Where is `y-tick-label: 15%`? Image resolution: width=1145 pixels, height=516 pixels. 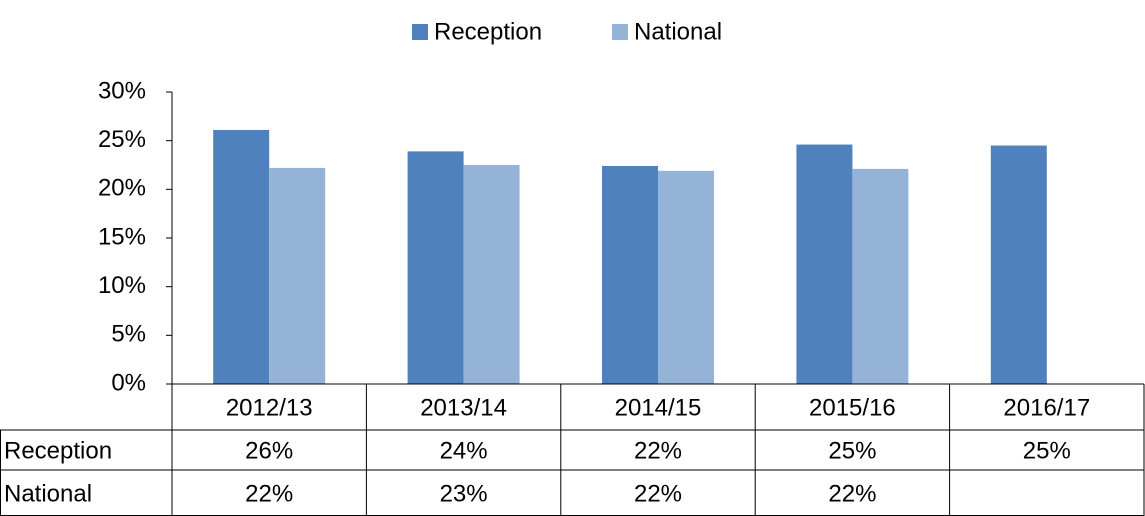
y-tick-label: 15% is located at coordinates (122, 236).